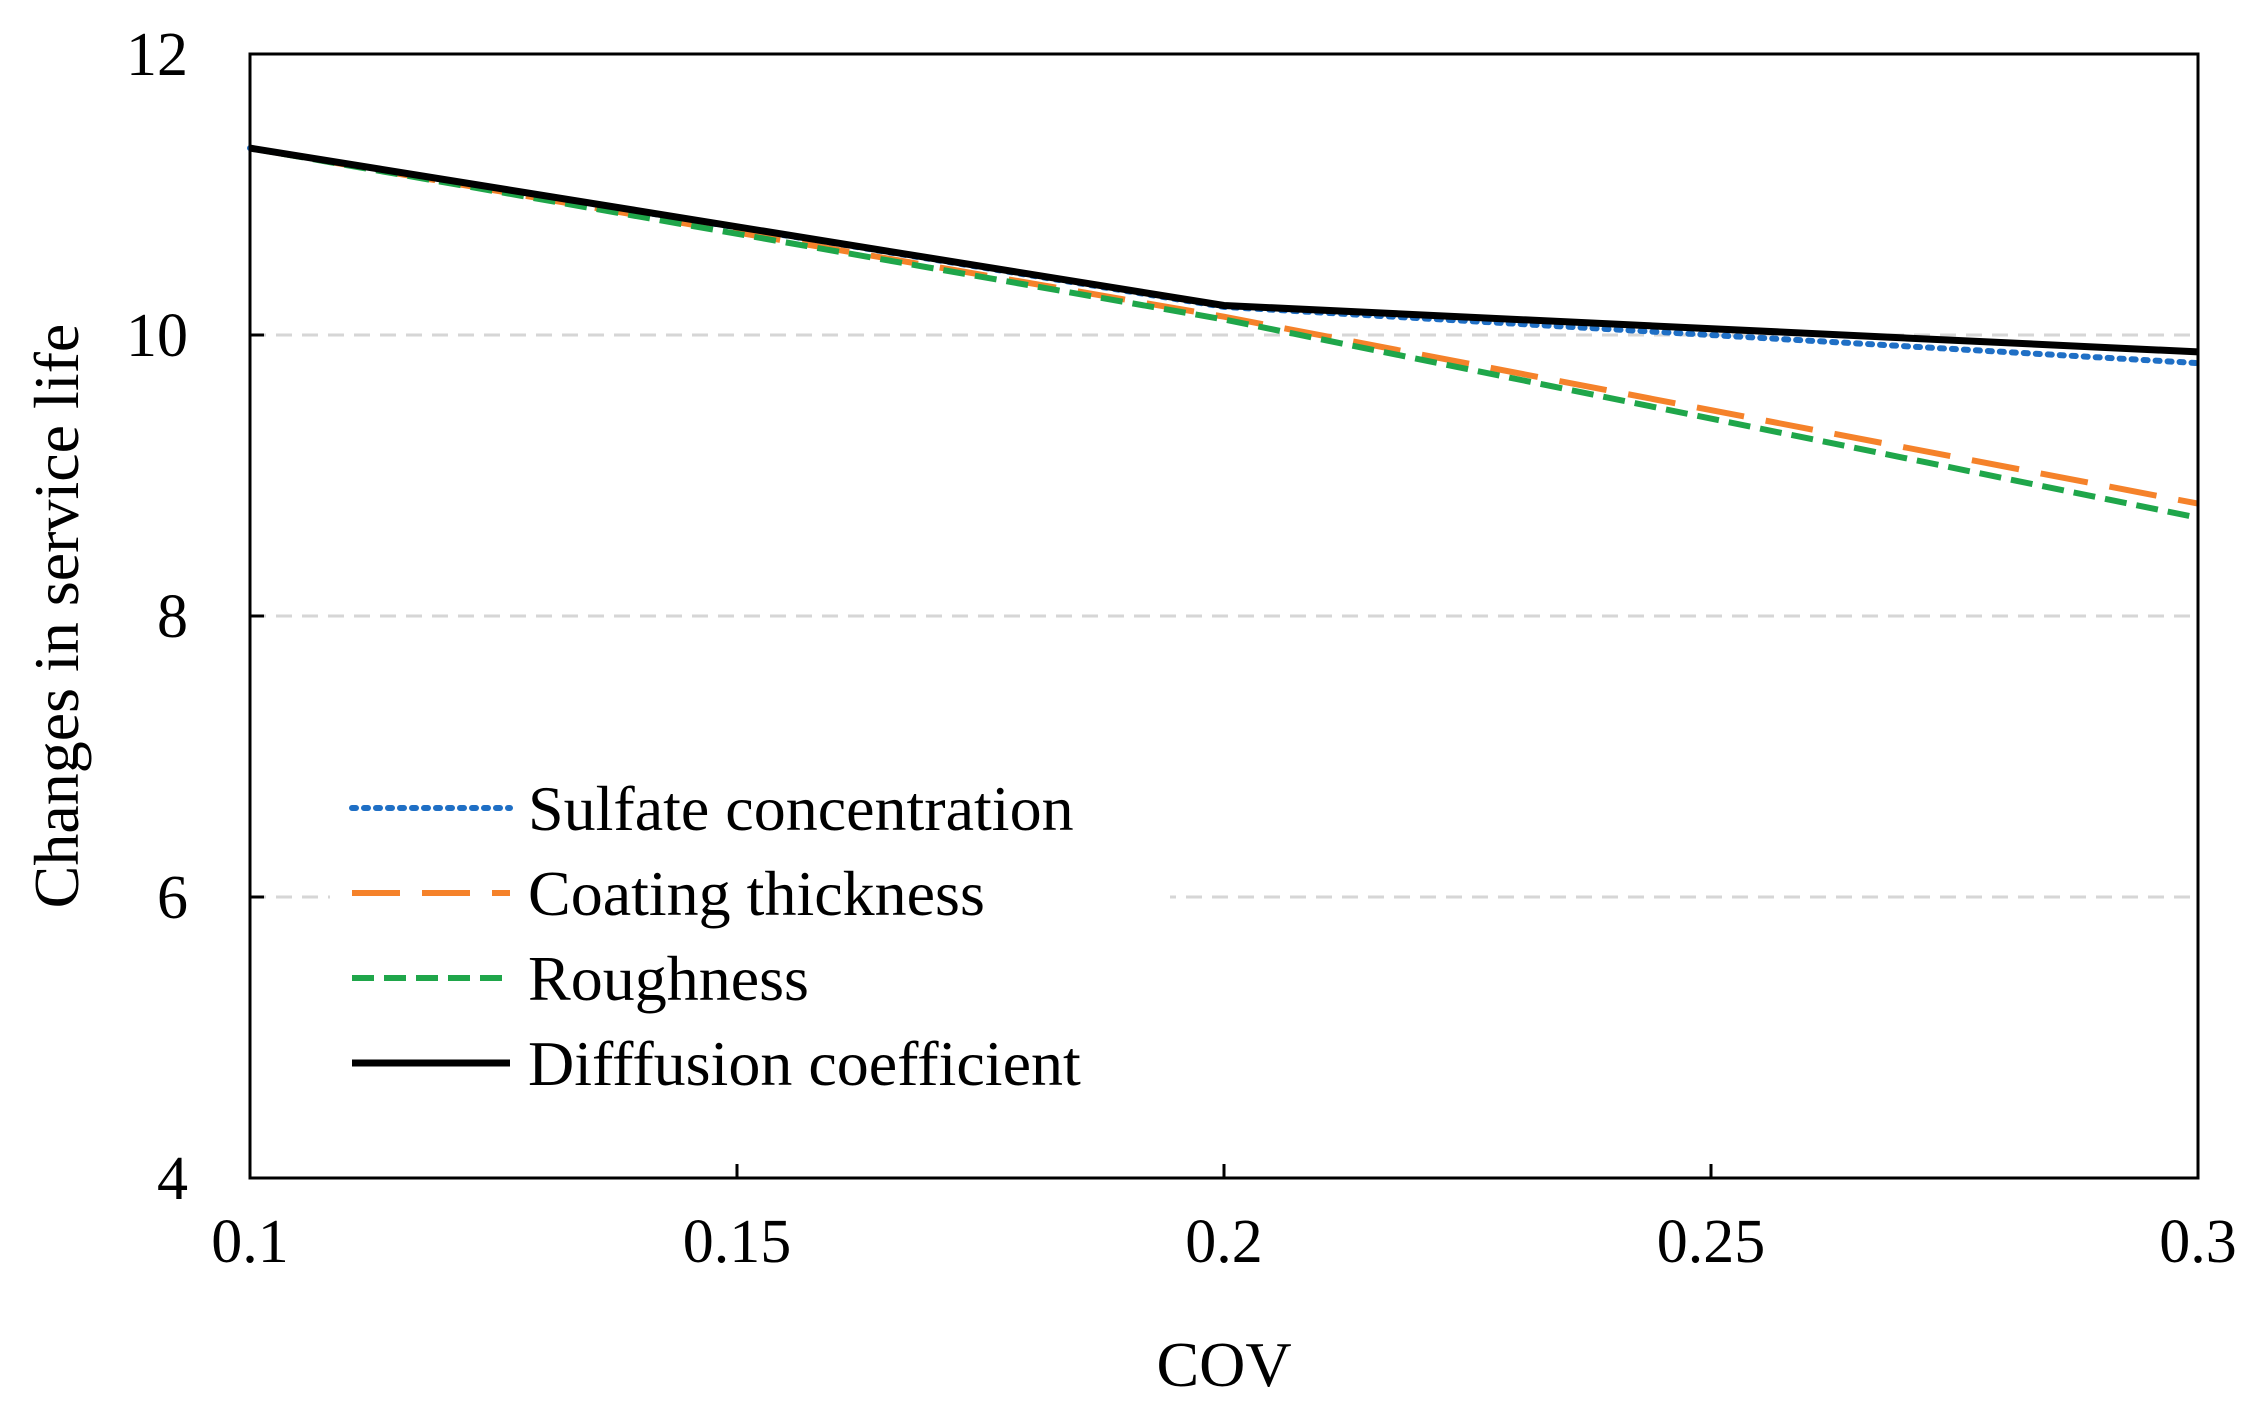  Describe the element at coordinates (1224, 1242) in the screenshot. I see `x-tick-label: 0.2` at that location.